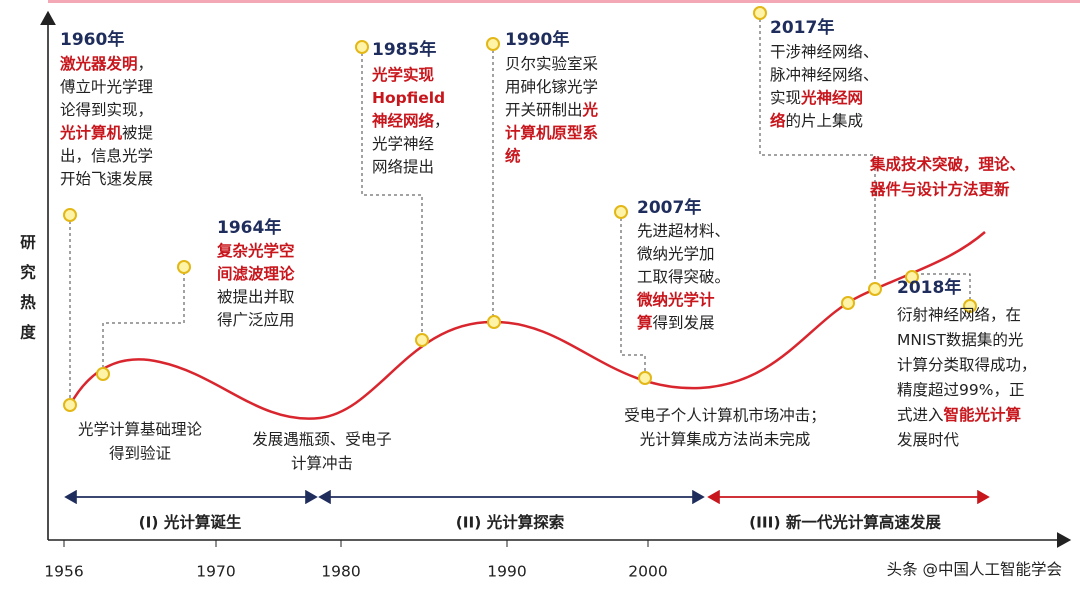  Describe the element at coordinates (845, 522) in the screenshot. I see `phase-label: (III) 新一代光计算高速发展` at that location.